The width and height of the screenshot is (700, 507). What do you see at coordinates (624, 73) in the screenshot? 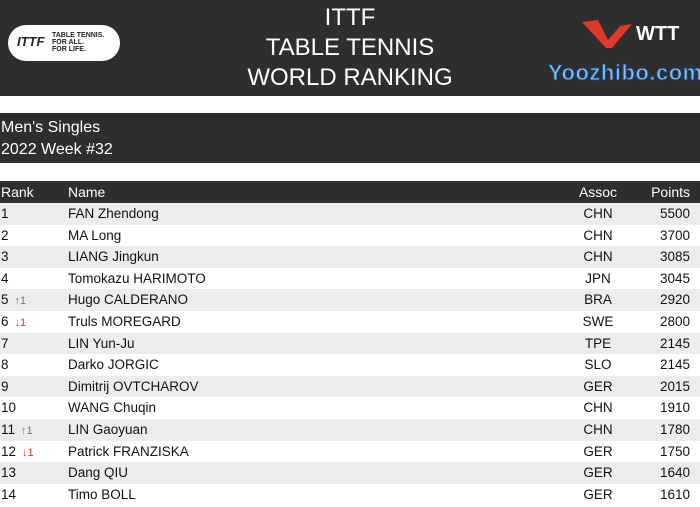
I see `watermark: Yoozhibo.com` at bounding box center [624, 73].